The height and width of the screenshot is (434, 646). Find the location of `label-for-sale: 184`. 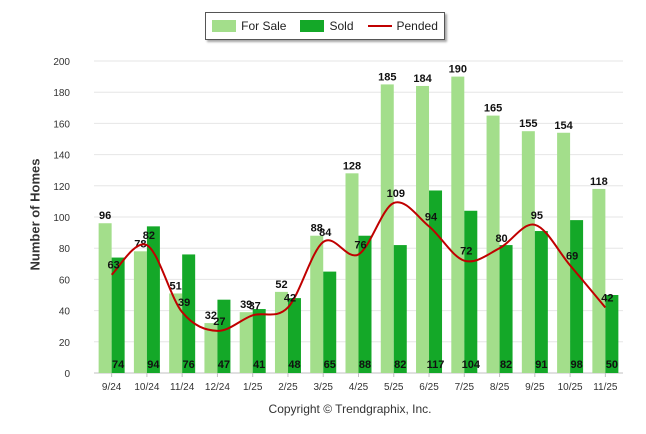

label-for-sale: 184 is located at coordinates (422, 79).